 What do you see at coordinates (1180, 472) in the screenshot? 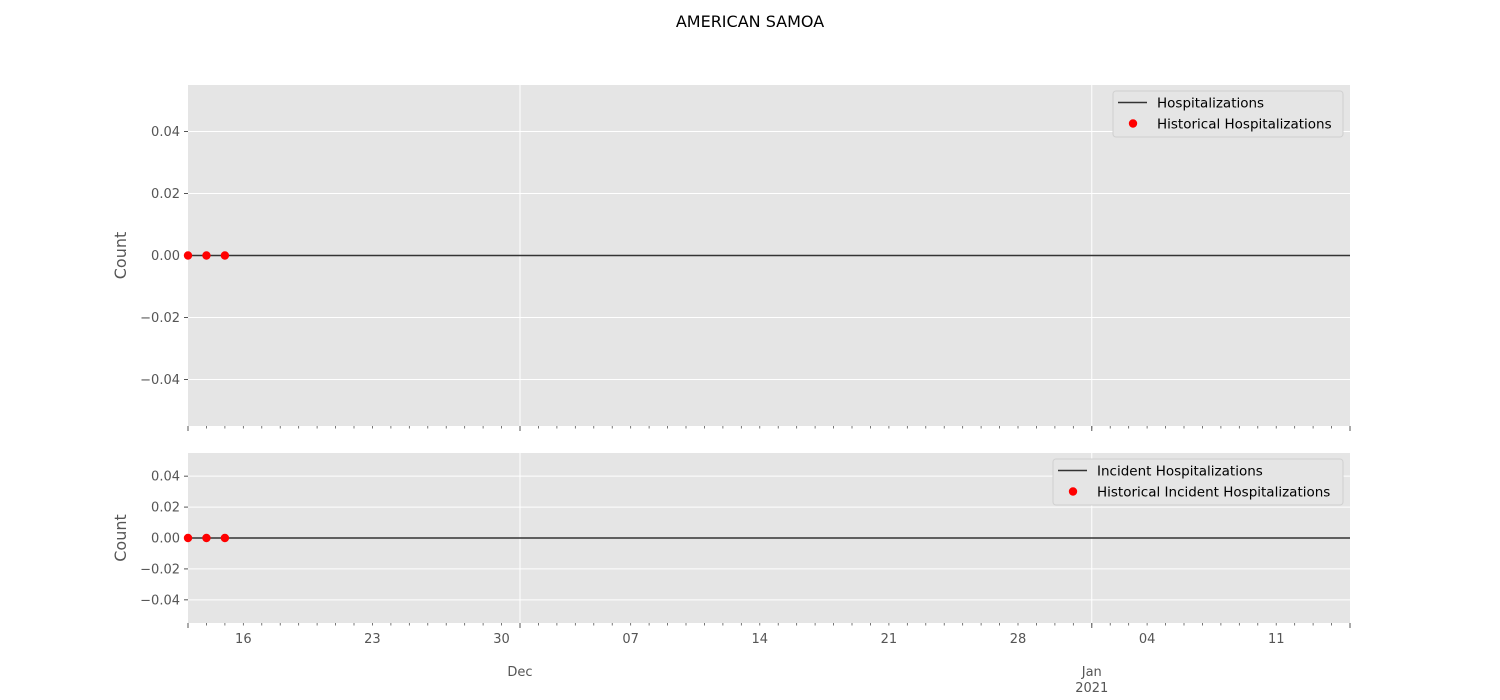
I see `legend-label: Incident Hospitalizations` at bounding box center [1180, 472].